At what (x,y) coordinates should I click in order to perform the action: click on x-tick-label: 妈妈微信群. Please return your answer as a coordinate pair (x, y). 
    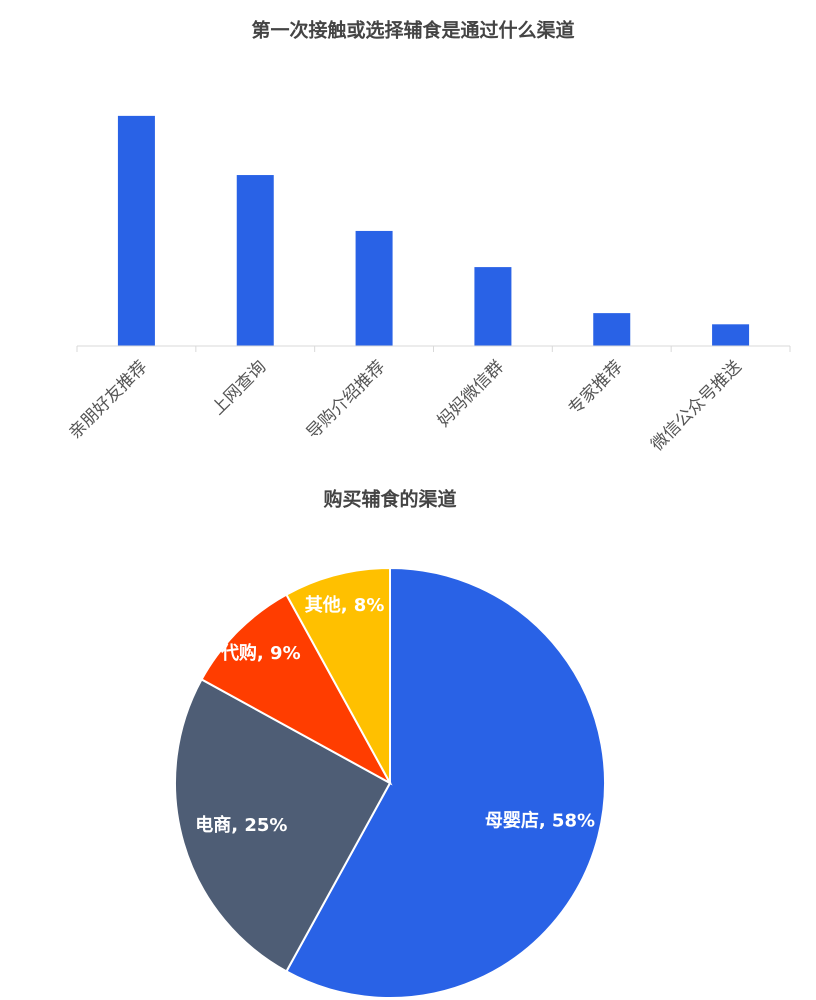
    Looking at the image, I should click on (471, 394).